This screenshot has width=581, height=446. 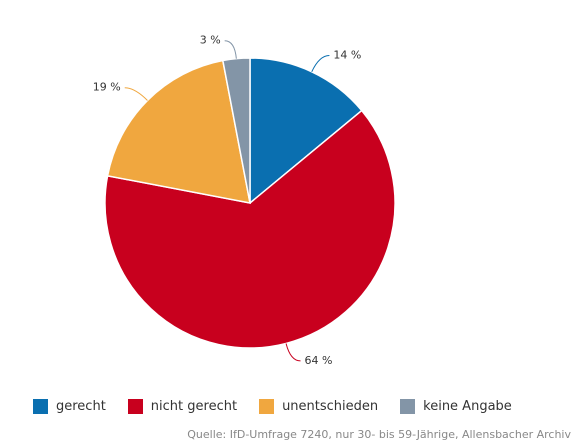 I want to click on data-label: 14 %, so click(x=347, y=55).